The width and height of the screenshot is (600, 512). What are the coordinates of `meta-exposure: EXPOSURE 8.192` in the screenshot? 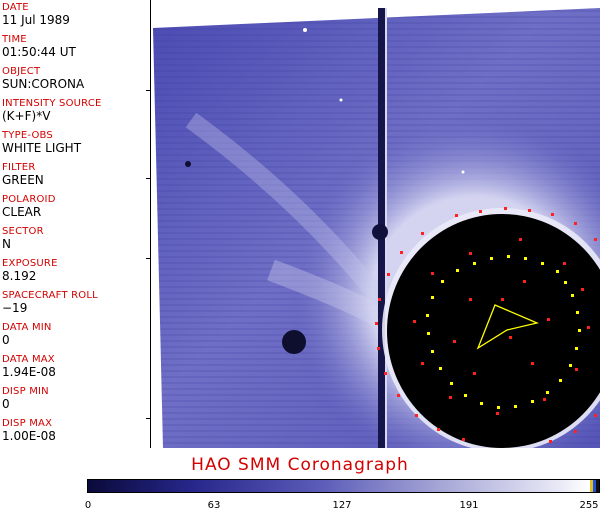 It's located at (30, 270).